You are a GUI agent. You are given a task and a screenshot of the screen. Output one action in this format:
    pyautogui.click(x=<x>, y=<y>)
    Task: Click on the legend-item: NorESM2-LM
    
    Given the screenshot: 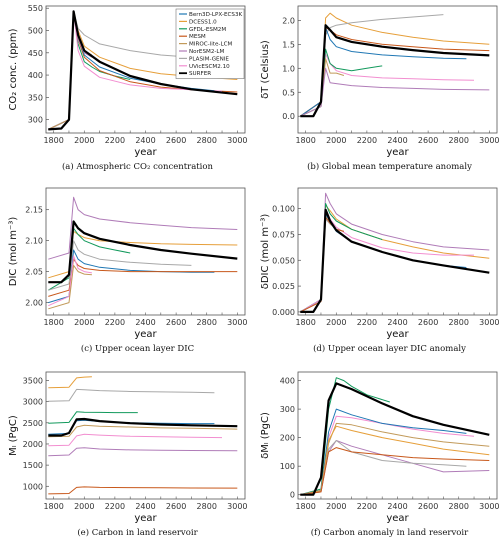 What is the action you would take?
    pyautogui.click(x=202, y=52)
    